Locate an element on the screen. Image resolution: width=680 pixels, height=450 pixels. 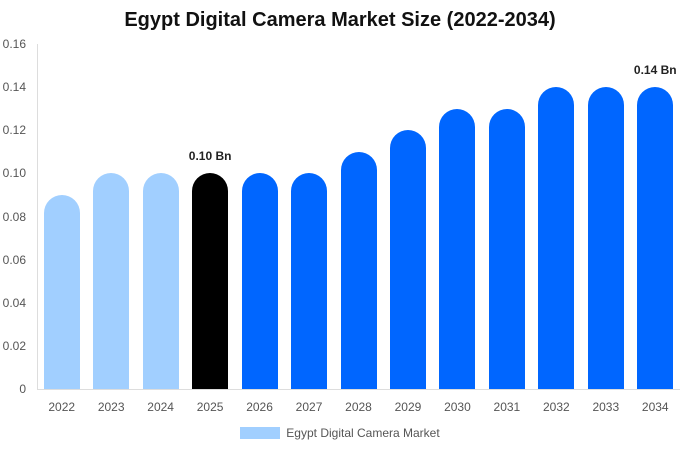
y-tick-label: 0.06 is located at coordinates (14, 259).